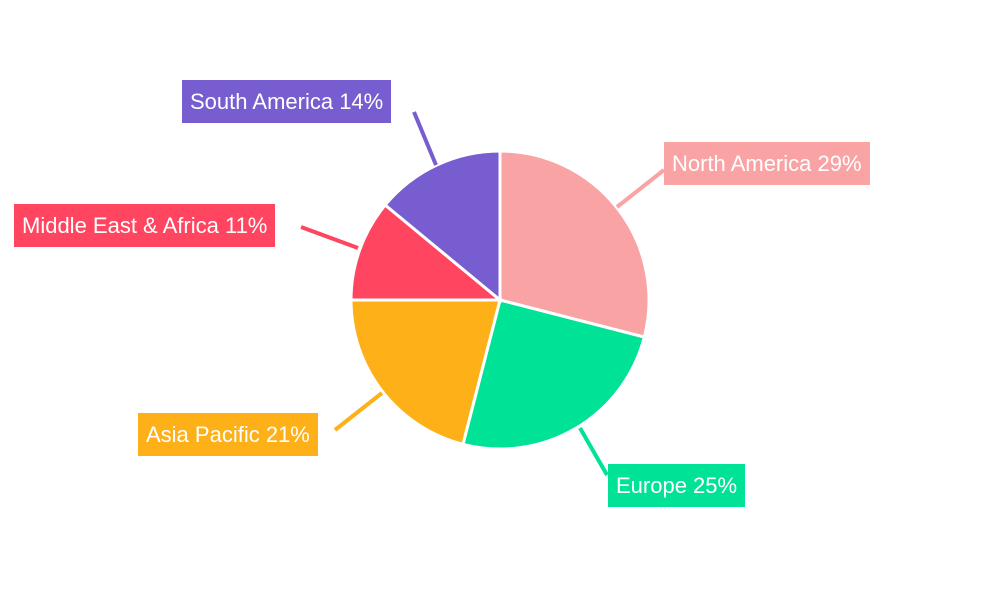 This screenshot has height=600, width=1000. I want to click on data-label-south-america: South America 14%, so click(287, 101).